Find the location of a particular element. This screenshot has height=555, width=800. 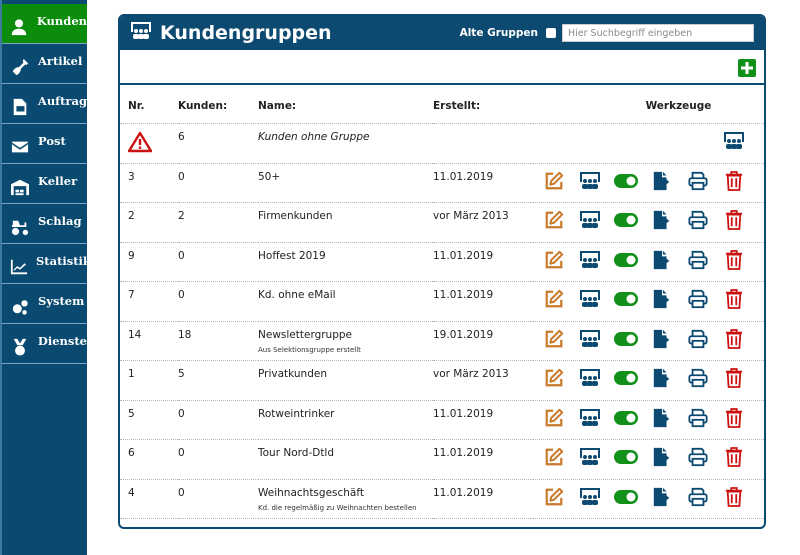

group-name: Hoffest 2019 is located at coordinates (292, 255).